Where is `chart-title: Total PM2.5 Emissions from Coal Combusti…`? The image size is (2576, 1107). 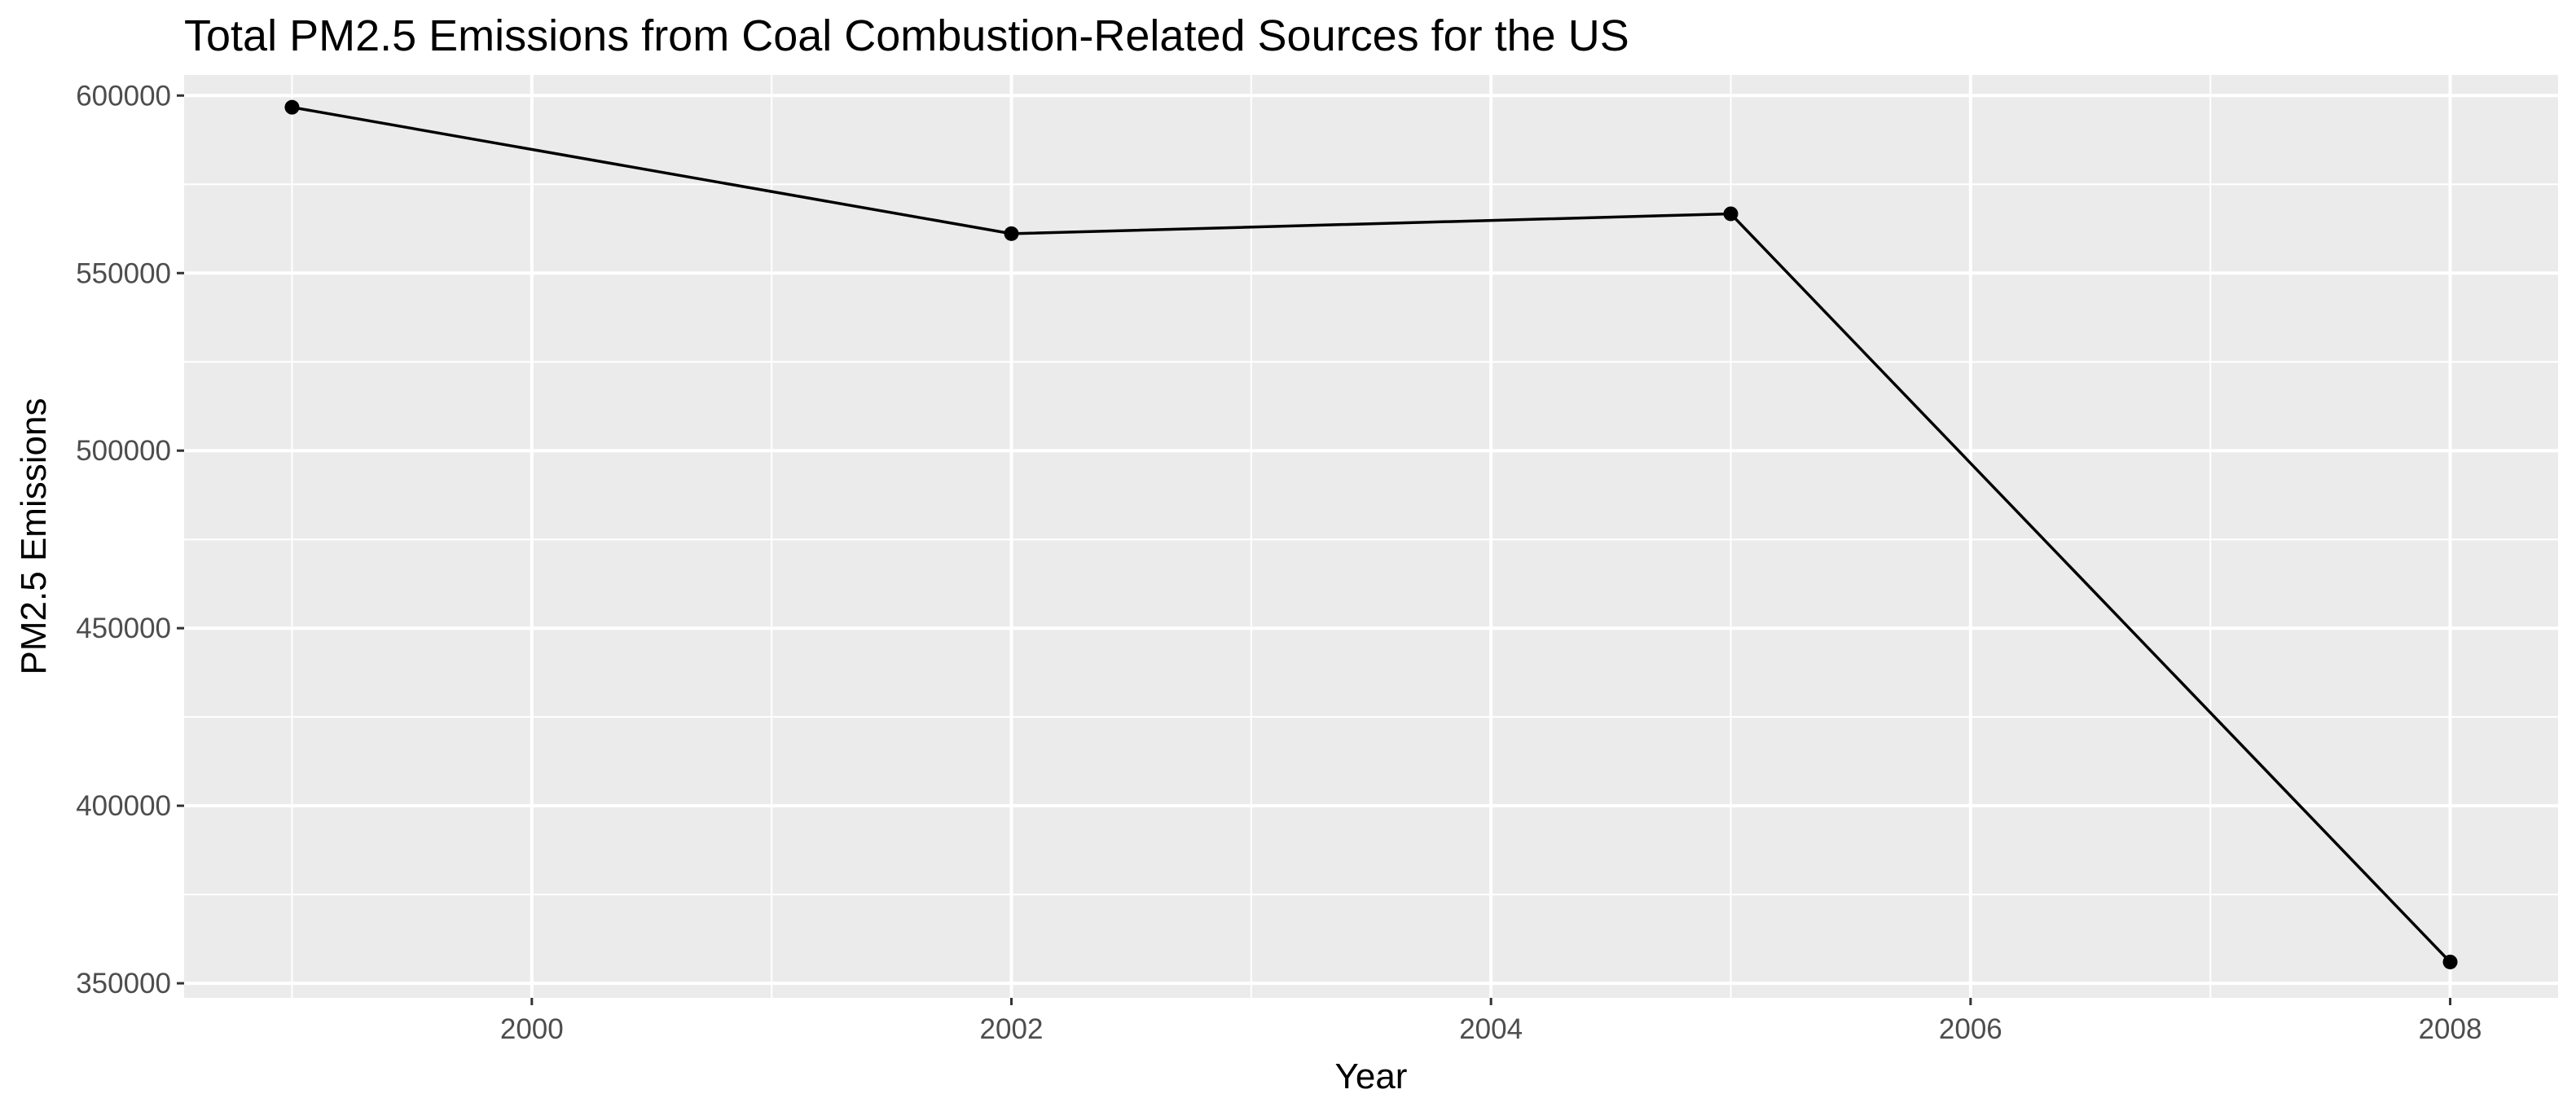
chart-title: Total PM2.5 Emissions from Coal Combusti… is located at coordinates (906, 35).